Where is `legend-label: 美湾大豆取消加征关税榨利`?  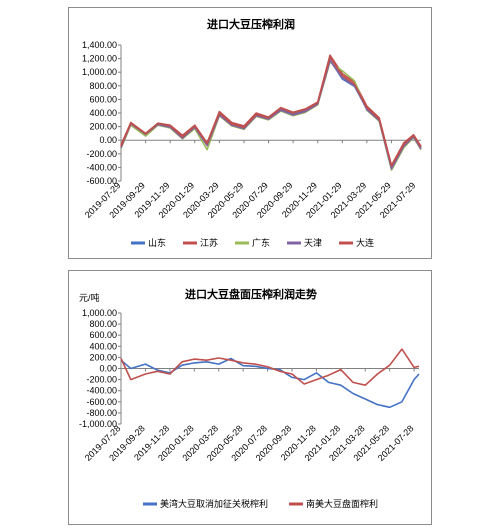 legend-label: 美湾大豆取消加征关税榨利 is located at coordinates (214, 504).